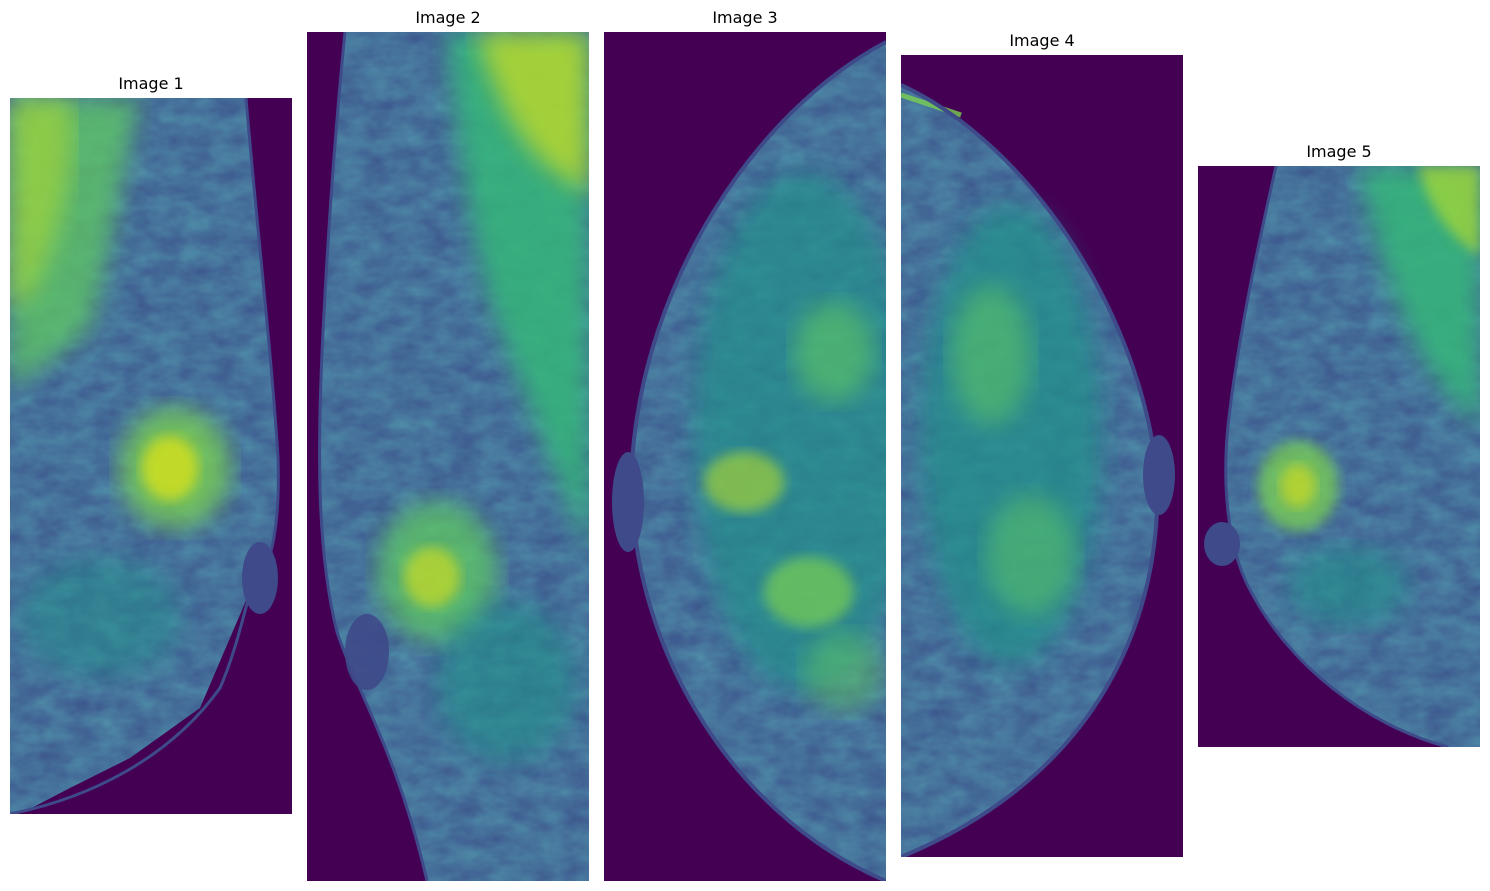  What do you see at coordinates (1339, 151) in the screenshot?
I see `panel-title-5: Image 5` at bounding box center [1339, 151].